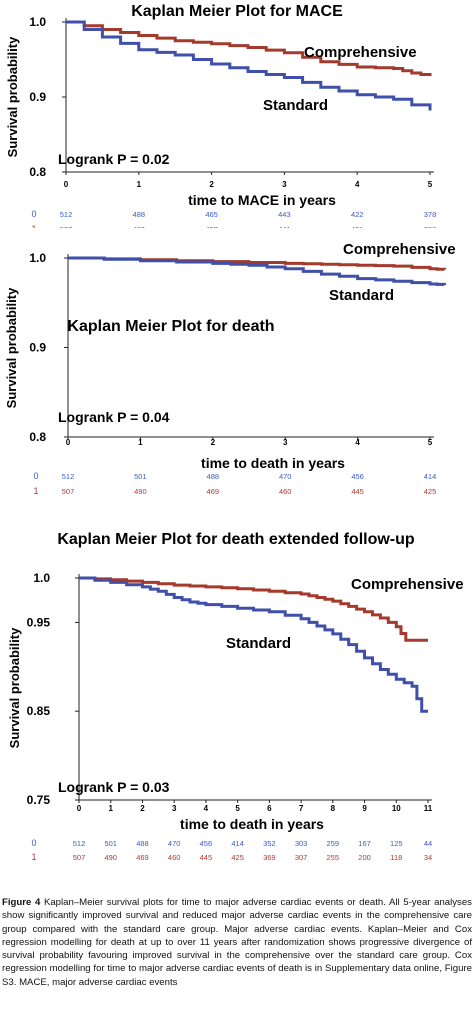  I want to click on risk-count: 303, so click(301, 843).